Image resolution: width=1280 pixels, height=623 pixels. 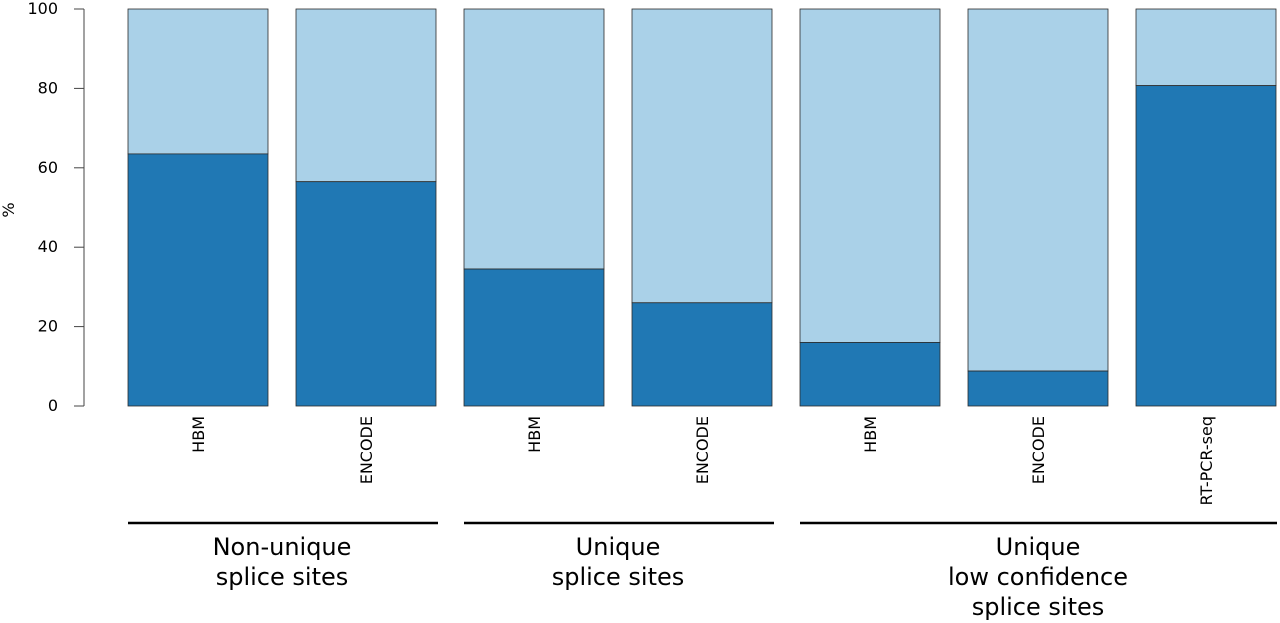 I want to click on y-tick-label: 40, so click(x=48, y=246).